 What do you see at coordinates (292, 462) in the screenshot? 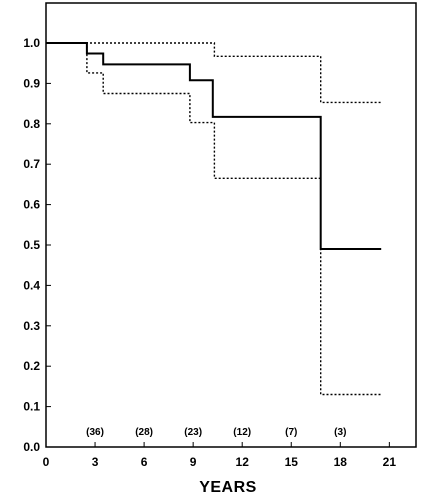
I see `x-tick-label: 15` at bounding box center [292, 462].